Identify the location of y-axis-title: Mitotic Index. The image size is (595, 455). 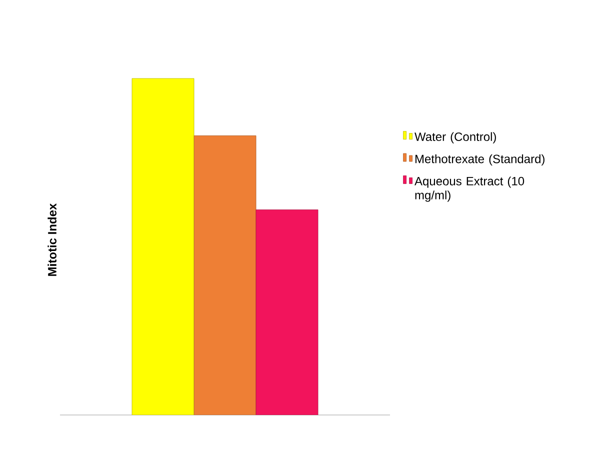
(52, 239).